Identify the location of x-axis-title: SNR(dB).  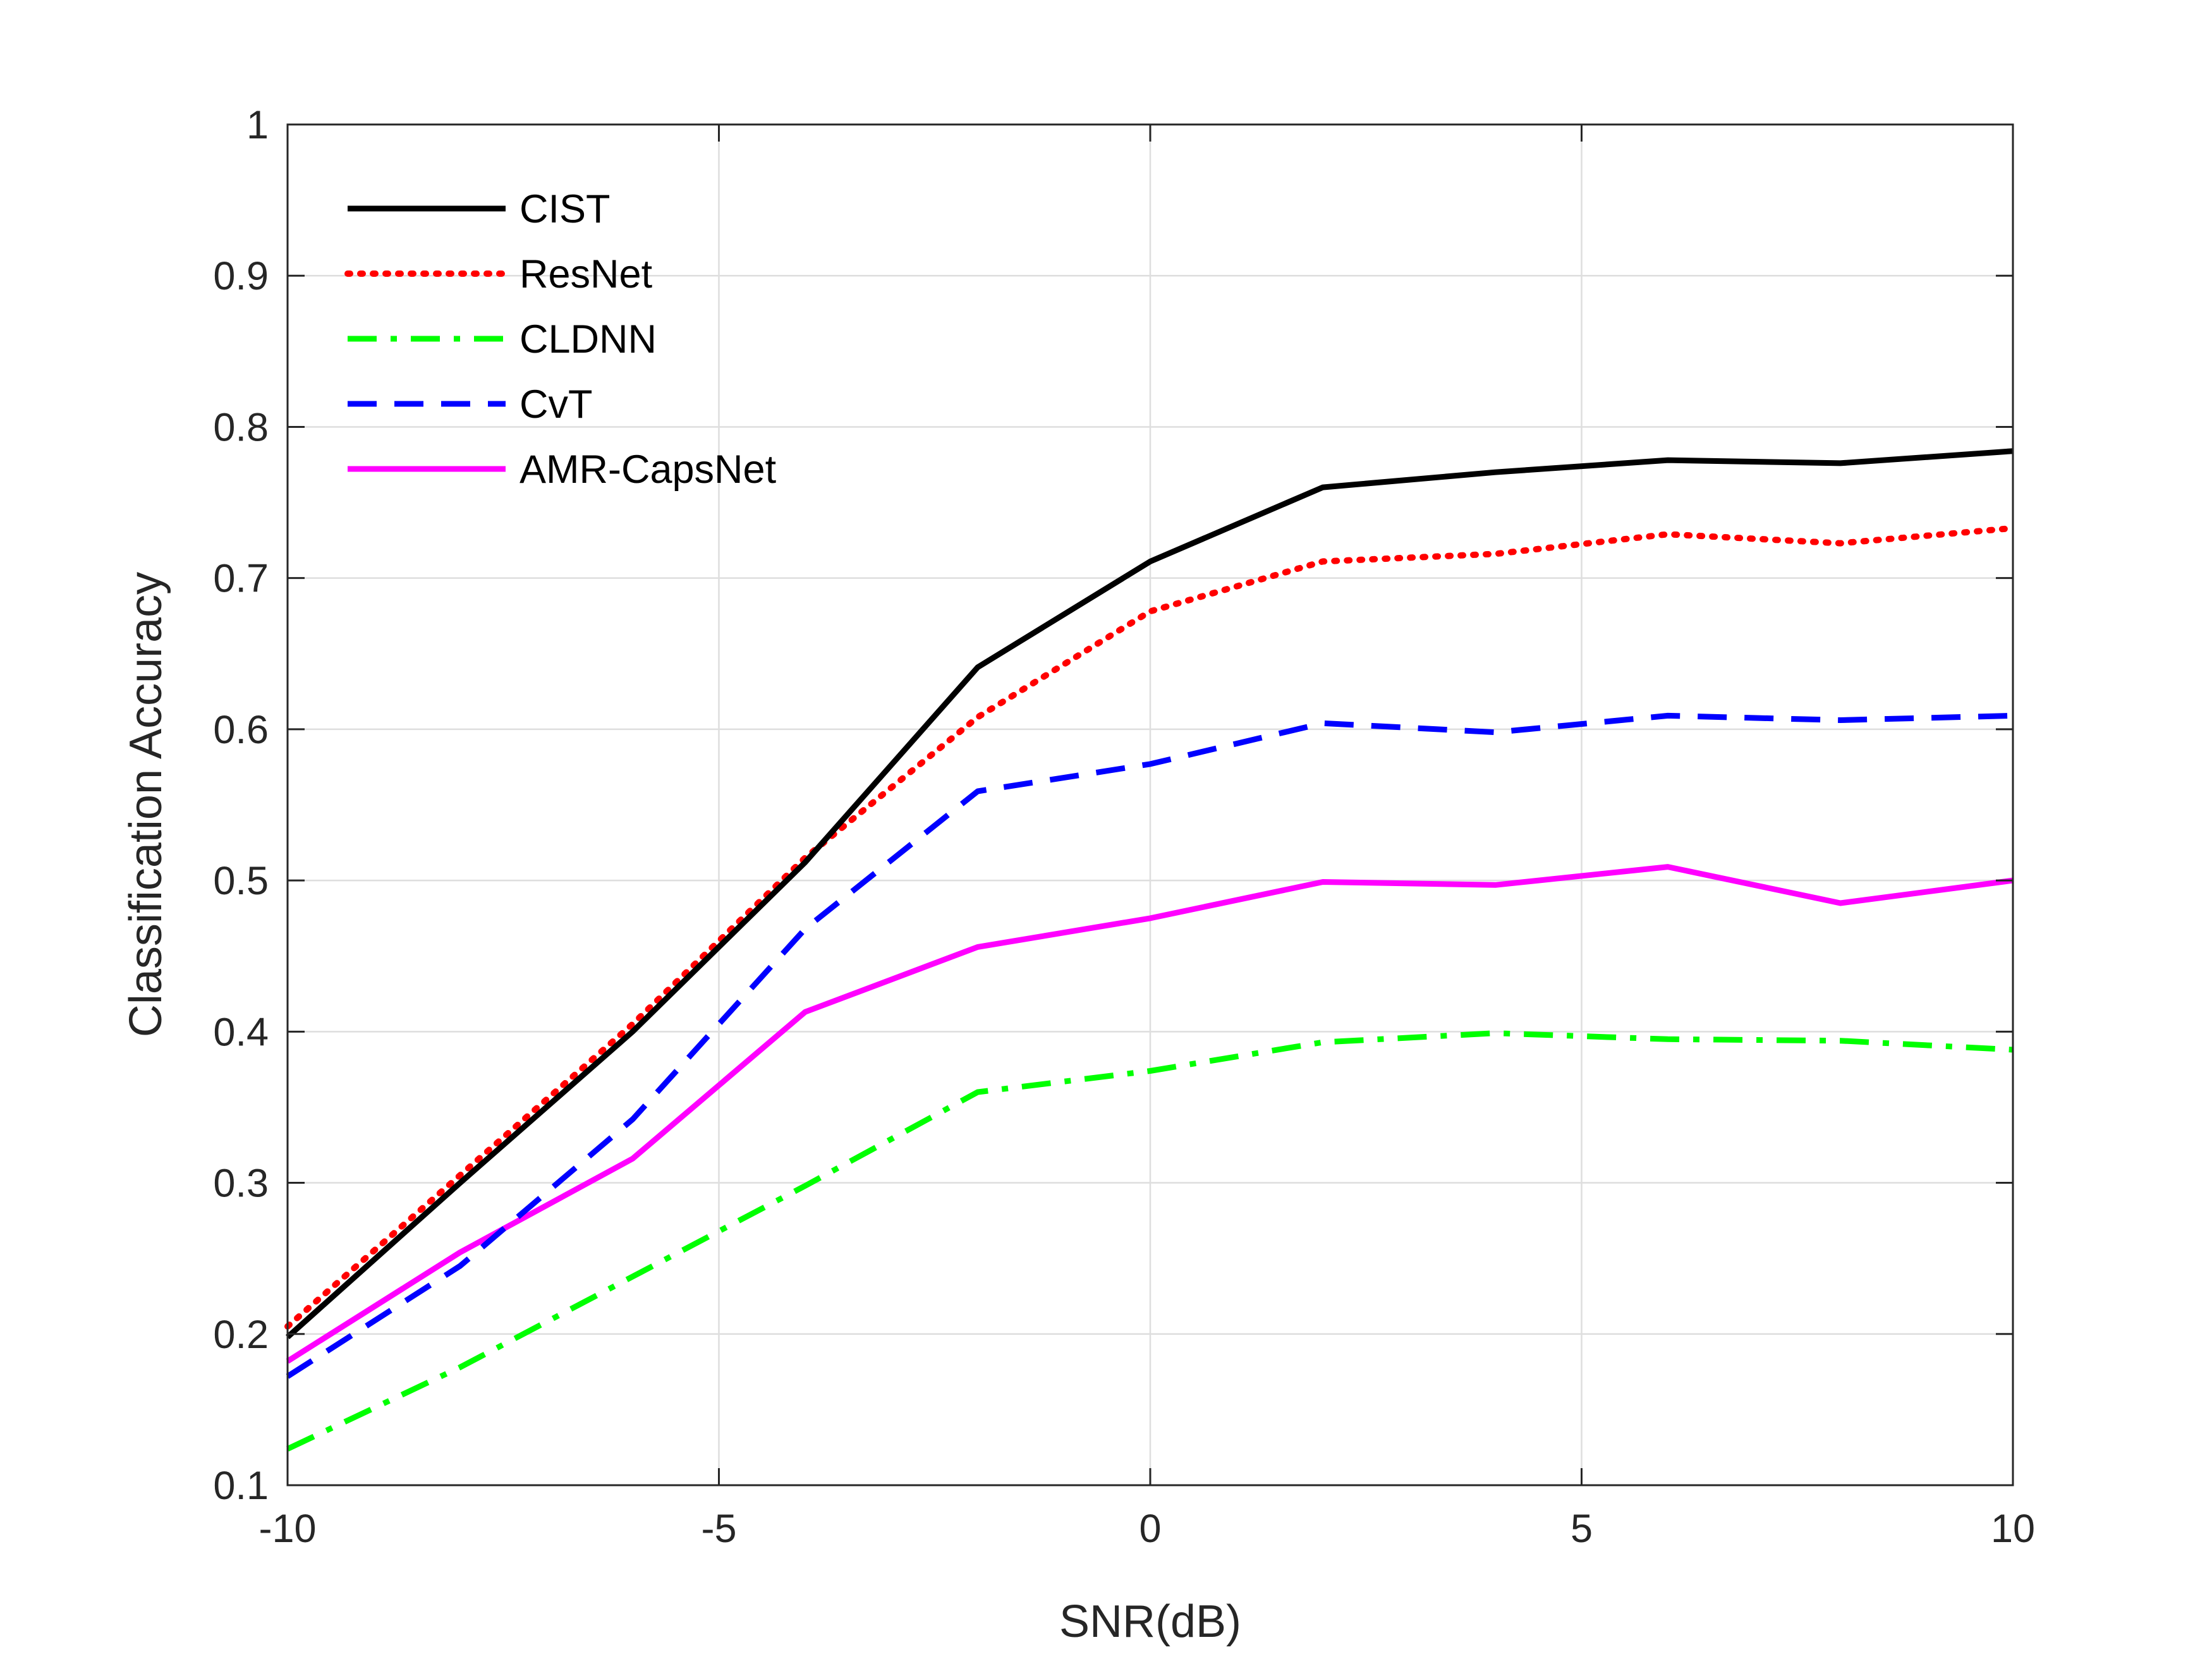
(1150, 1622).